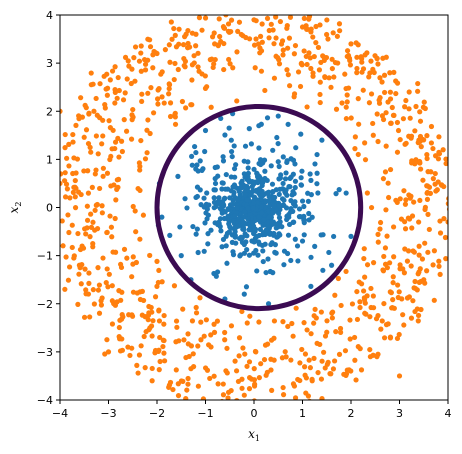  What do you see at coordinates (49, 111) in the screenshot?
I see `y-tick-label: 2` at bounding box center [49, 111].